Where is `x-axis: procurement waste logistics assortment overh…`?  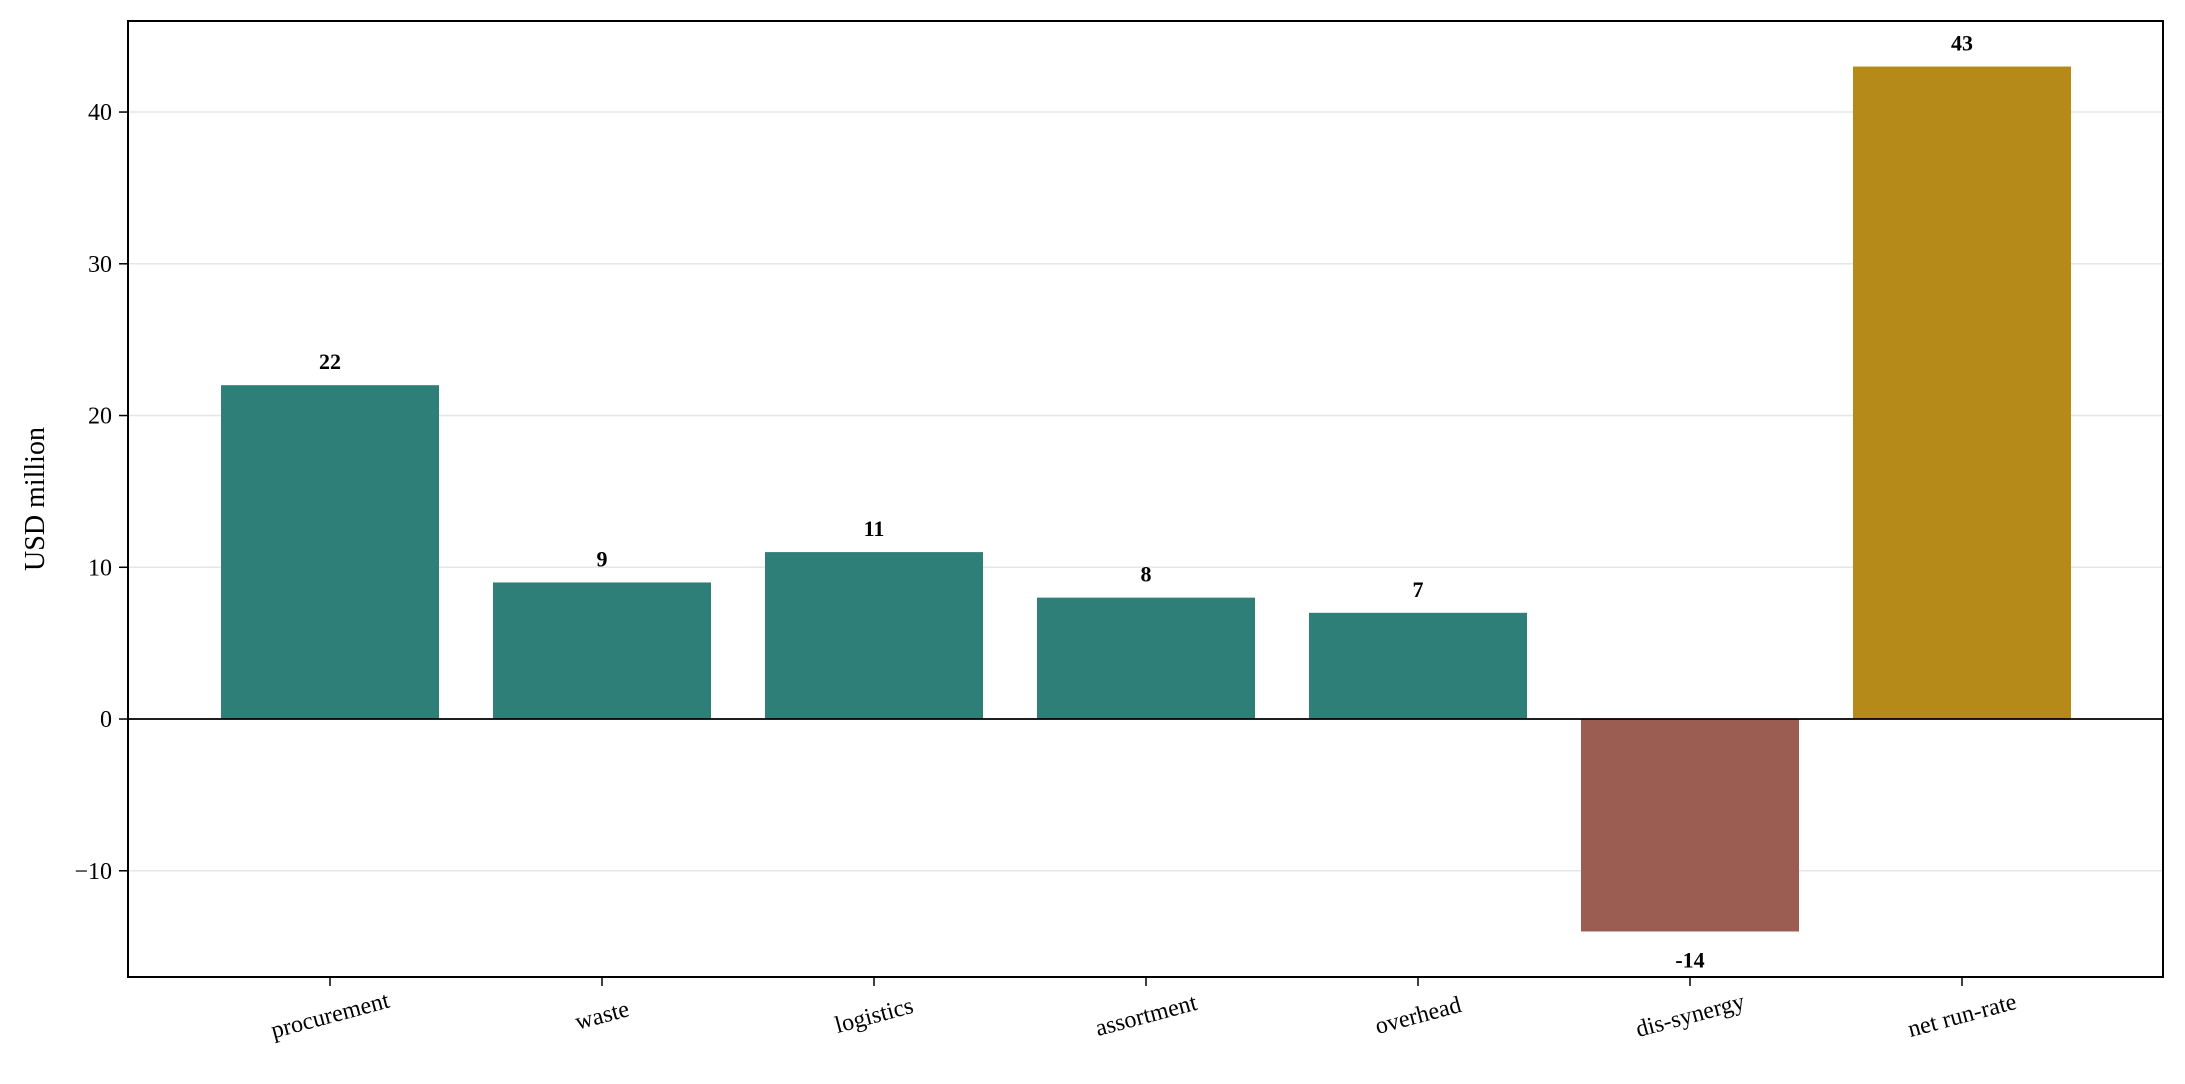 x-axis: procurement waste logistics assortment overh… is located at coordinates (1143, 1010).